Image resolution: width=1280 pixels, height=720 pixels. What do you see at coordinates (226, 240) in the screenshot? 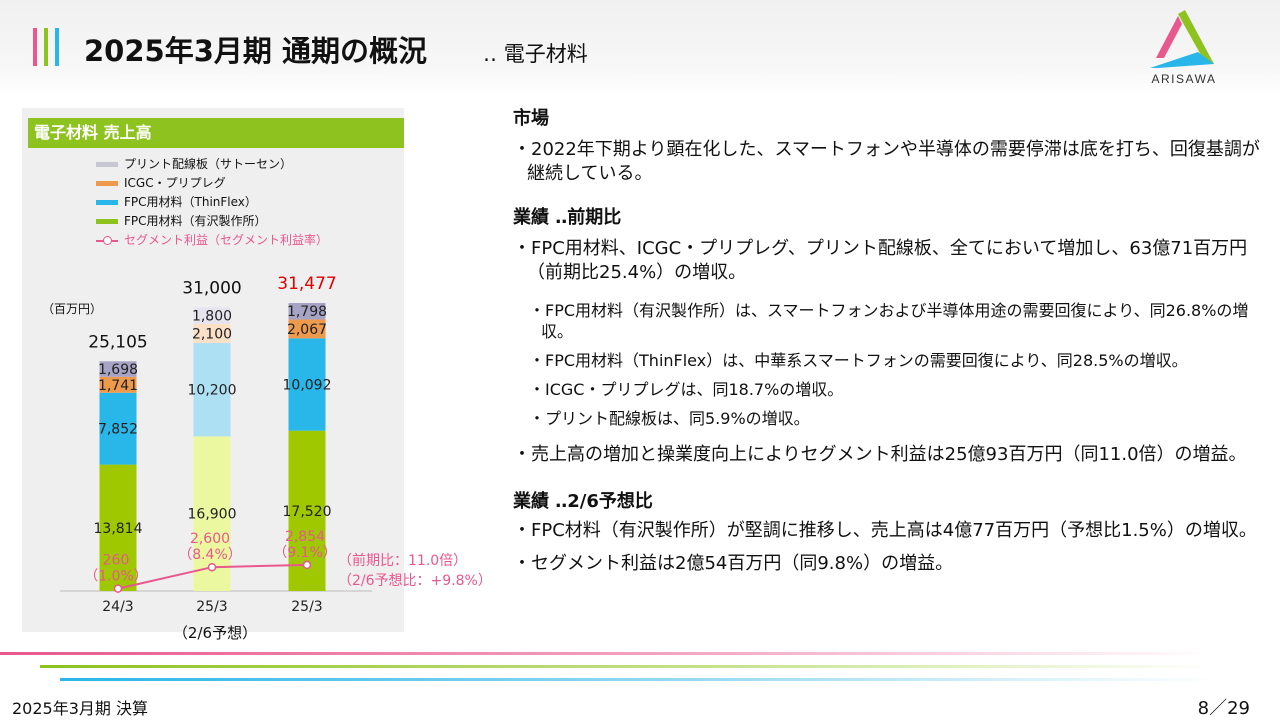
I see `legend-label: セグメント利益（セグメント利益率）` at bounding box center [226, 240].